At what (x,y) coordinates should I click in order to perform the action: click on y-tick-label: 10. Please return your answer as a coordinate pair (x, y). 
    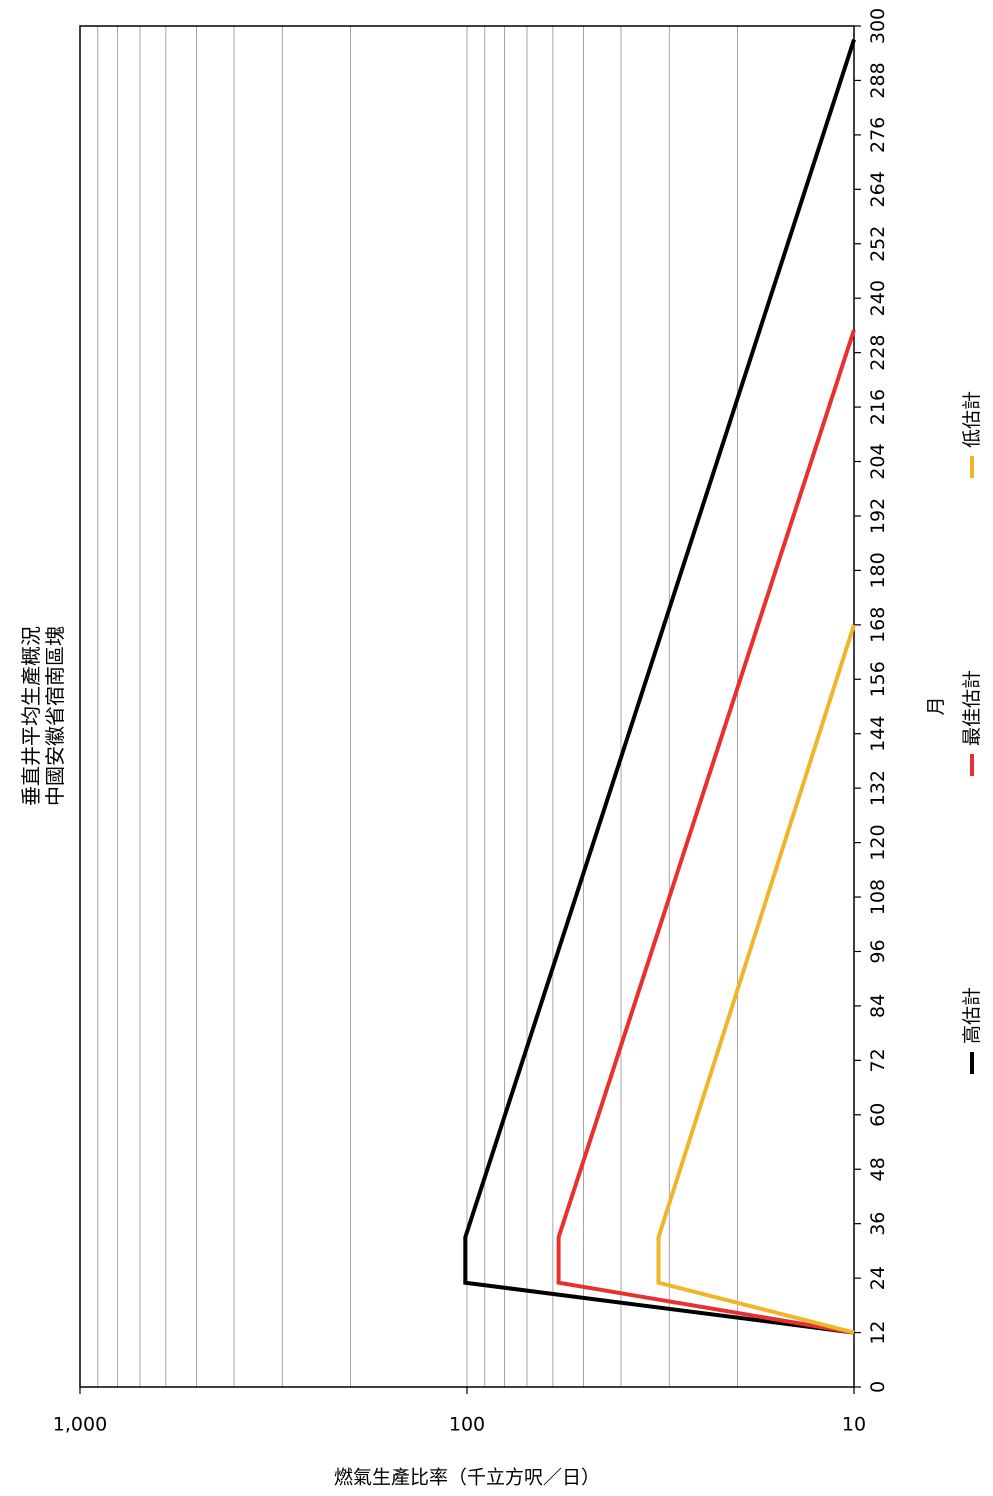
    Looking at the image, I should click on (854, 1425).